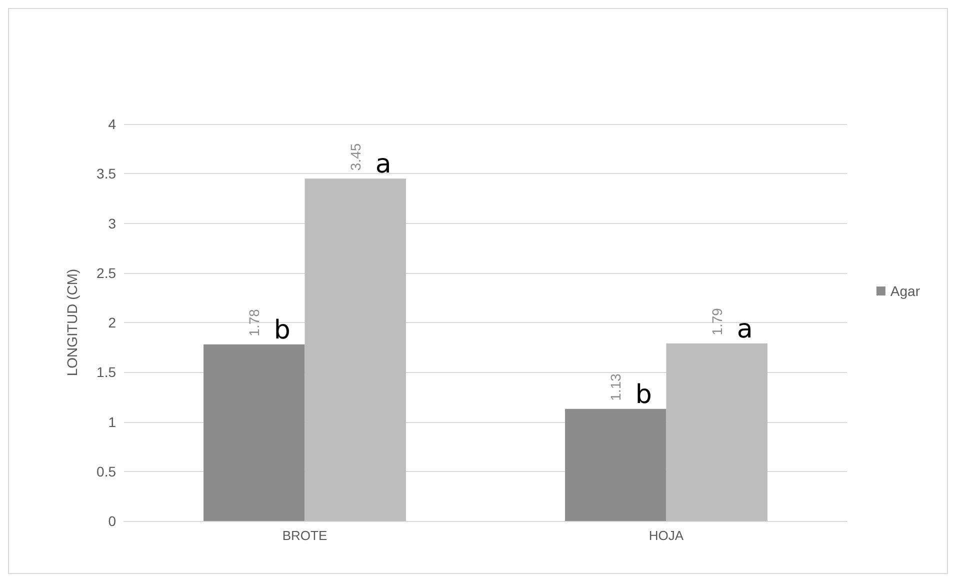 The image size is (956, 582). What do you see at coordinates (355, 157) in the screenshot?
I see `data-label: 3.45` at bounding box center [355, 157].